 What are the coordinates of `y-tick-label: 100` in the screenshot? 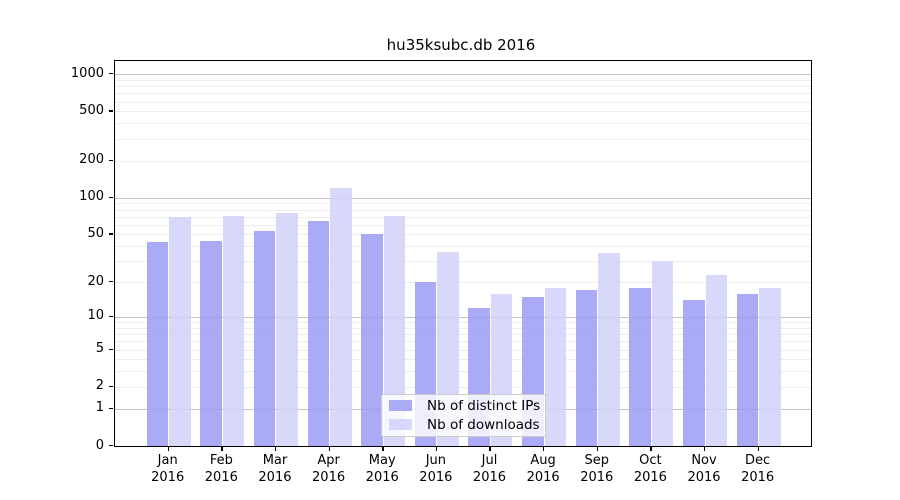 It's located at (91, 197).